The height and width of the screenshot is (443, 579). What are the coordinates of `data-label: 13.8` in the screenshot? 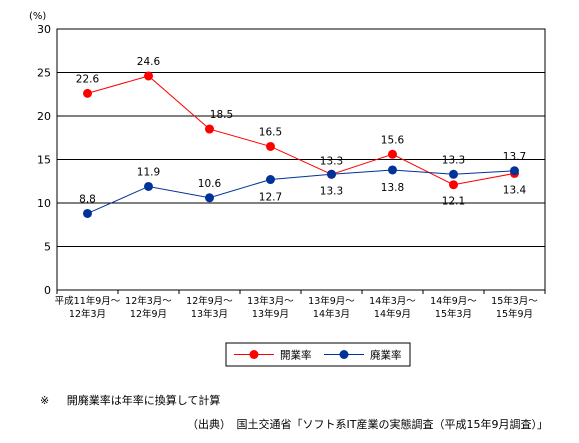 It's located at (392, 188).